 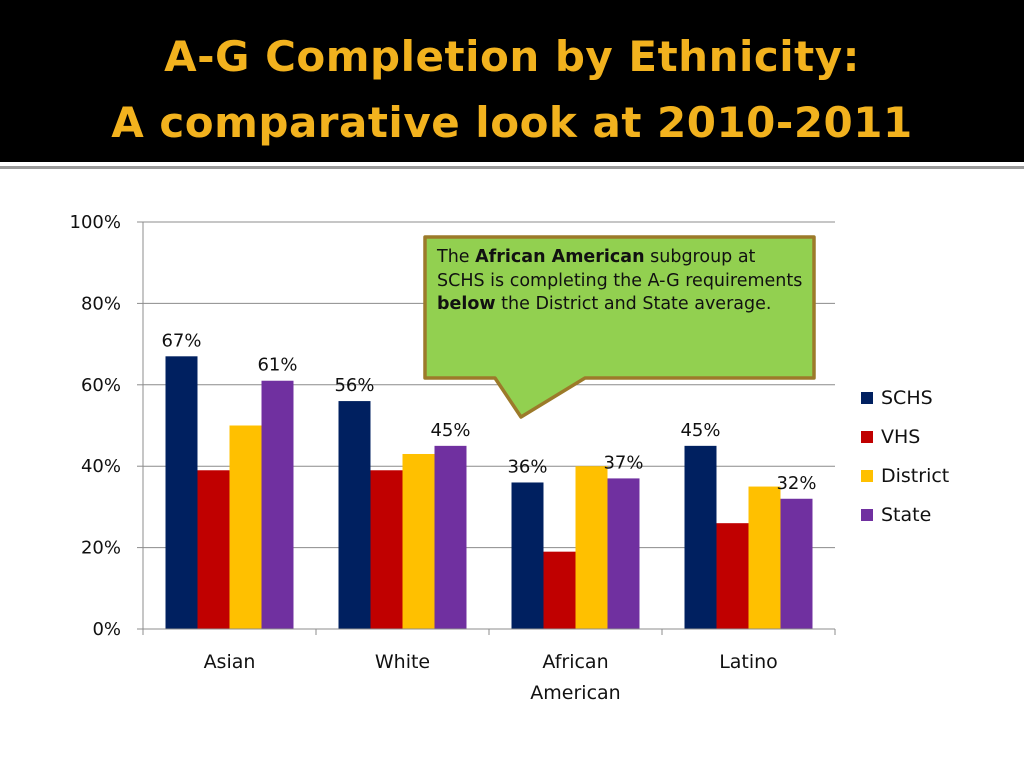 I want to click on legend-swatch-schs, so click(x=867, y=398).